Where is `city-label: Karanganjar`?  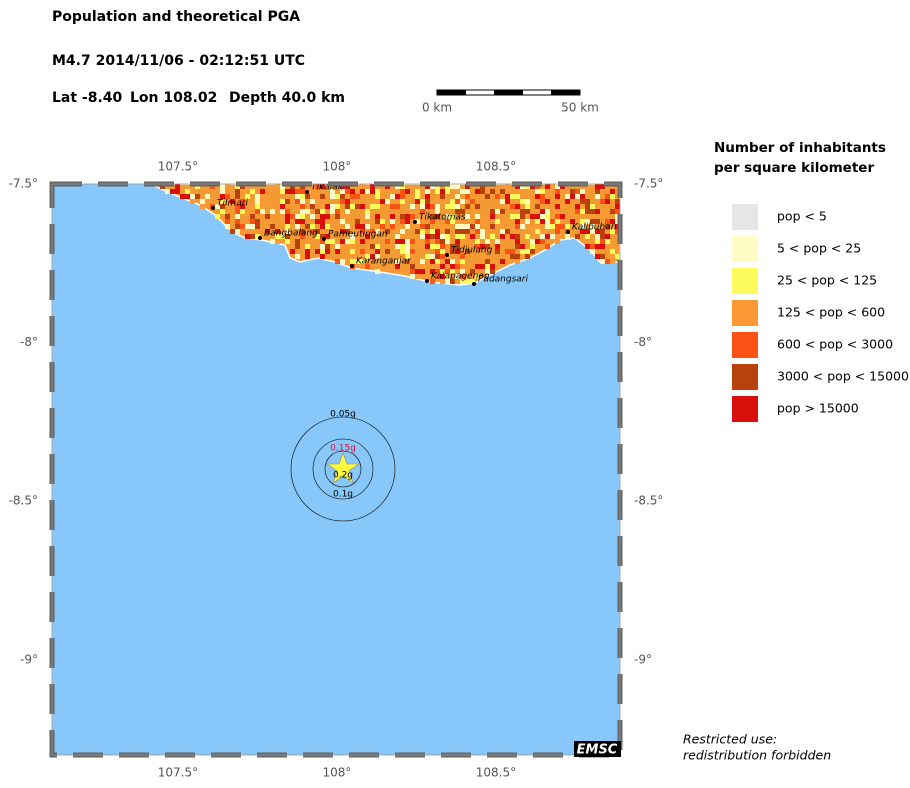
city-label: Karanganjar is located at coordinates (384, 262).